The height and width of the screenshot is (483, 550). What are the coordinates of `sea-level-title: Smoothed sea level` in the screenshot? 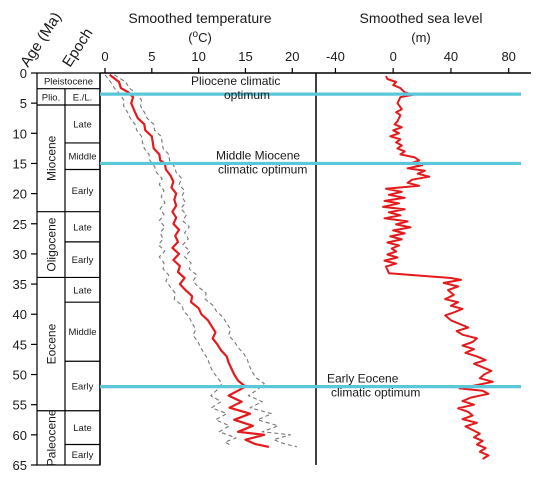 It's located at (421, 18).